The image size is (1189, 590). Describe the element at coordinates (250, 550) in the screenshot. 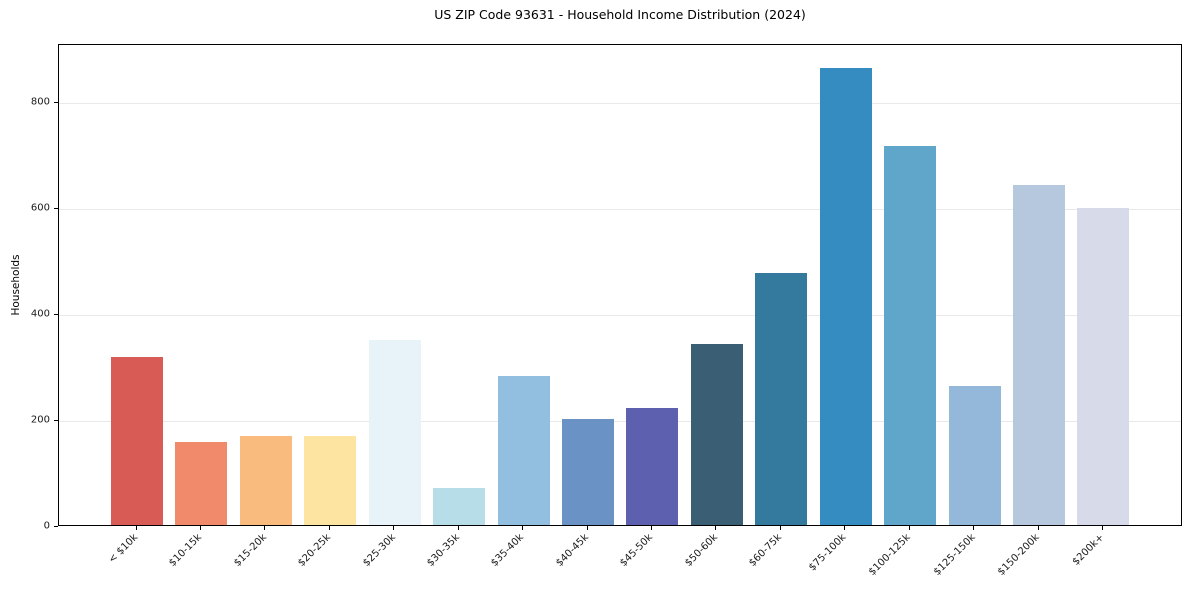

I see `x-tick-label: $15-20k` at that location.